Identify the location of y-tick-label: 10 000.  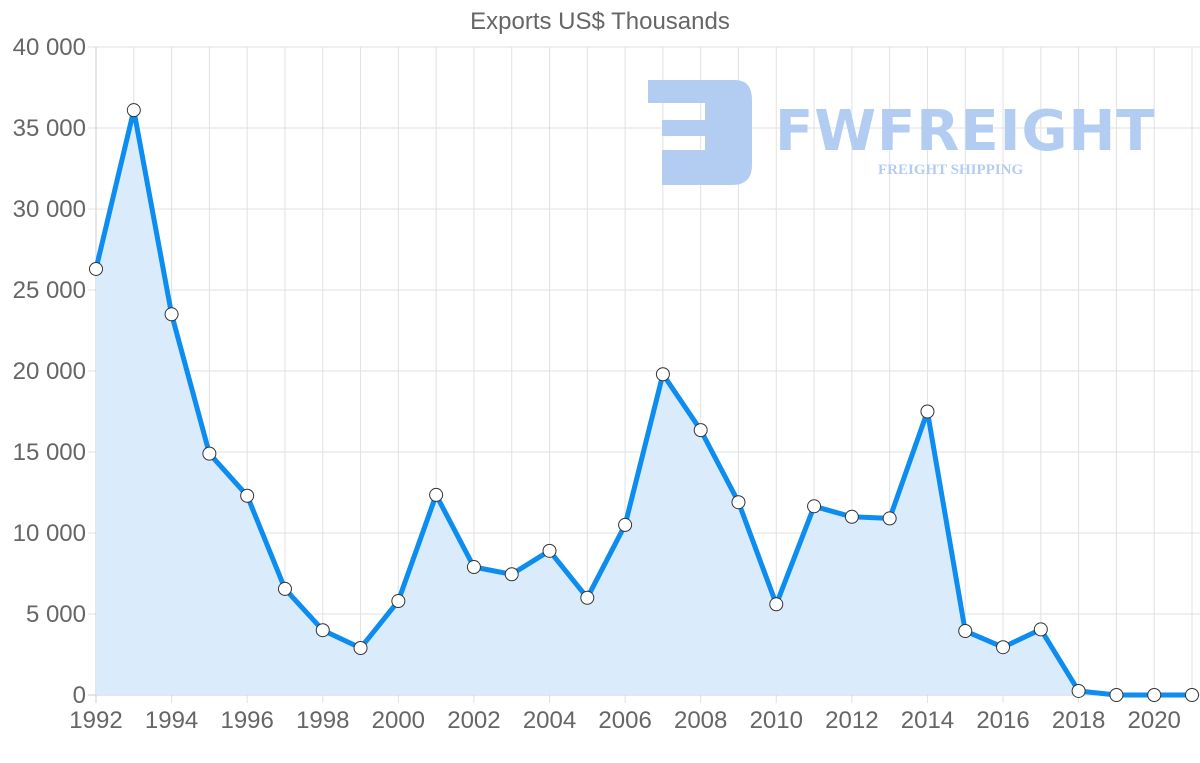
(49, 533).